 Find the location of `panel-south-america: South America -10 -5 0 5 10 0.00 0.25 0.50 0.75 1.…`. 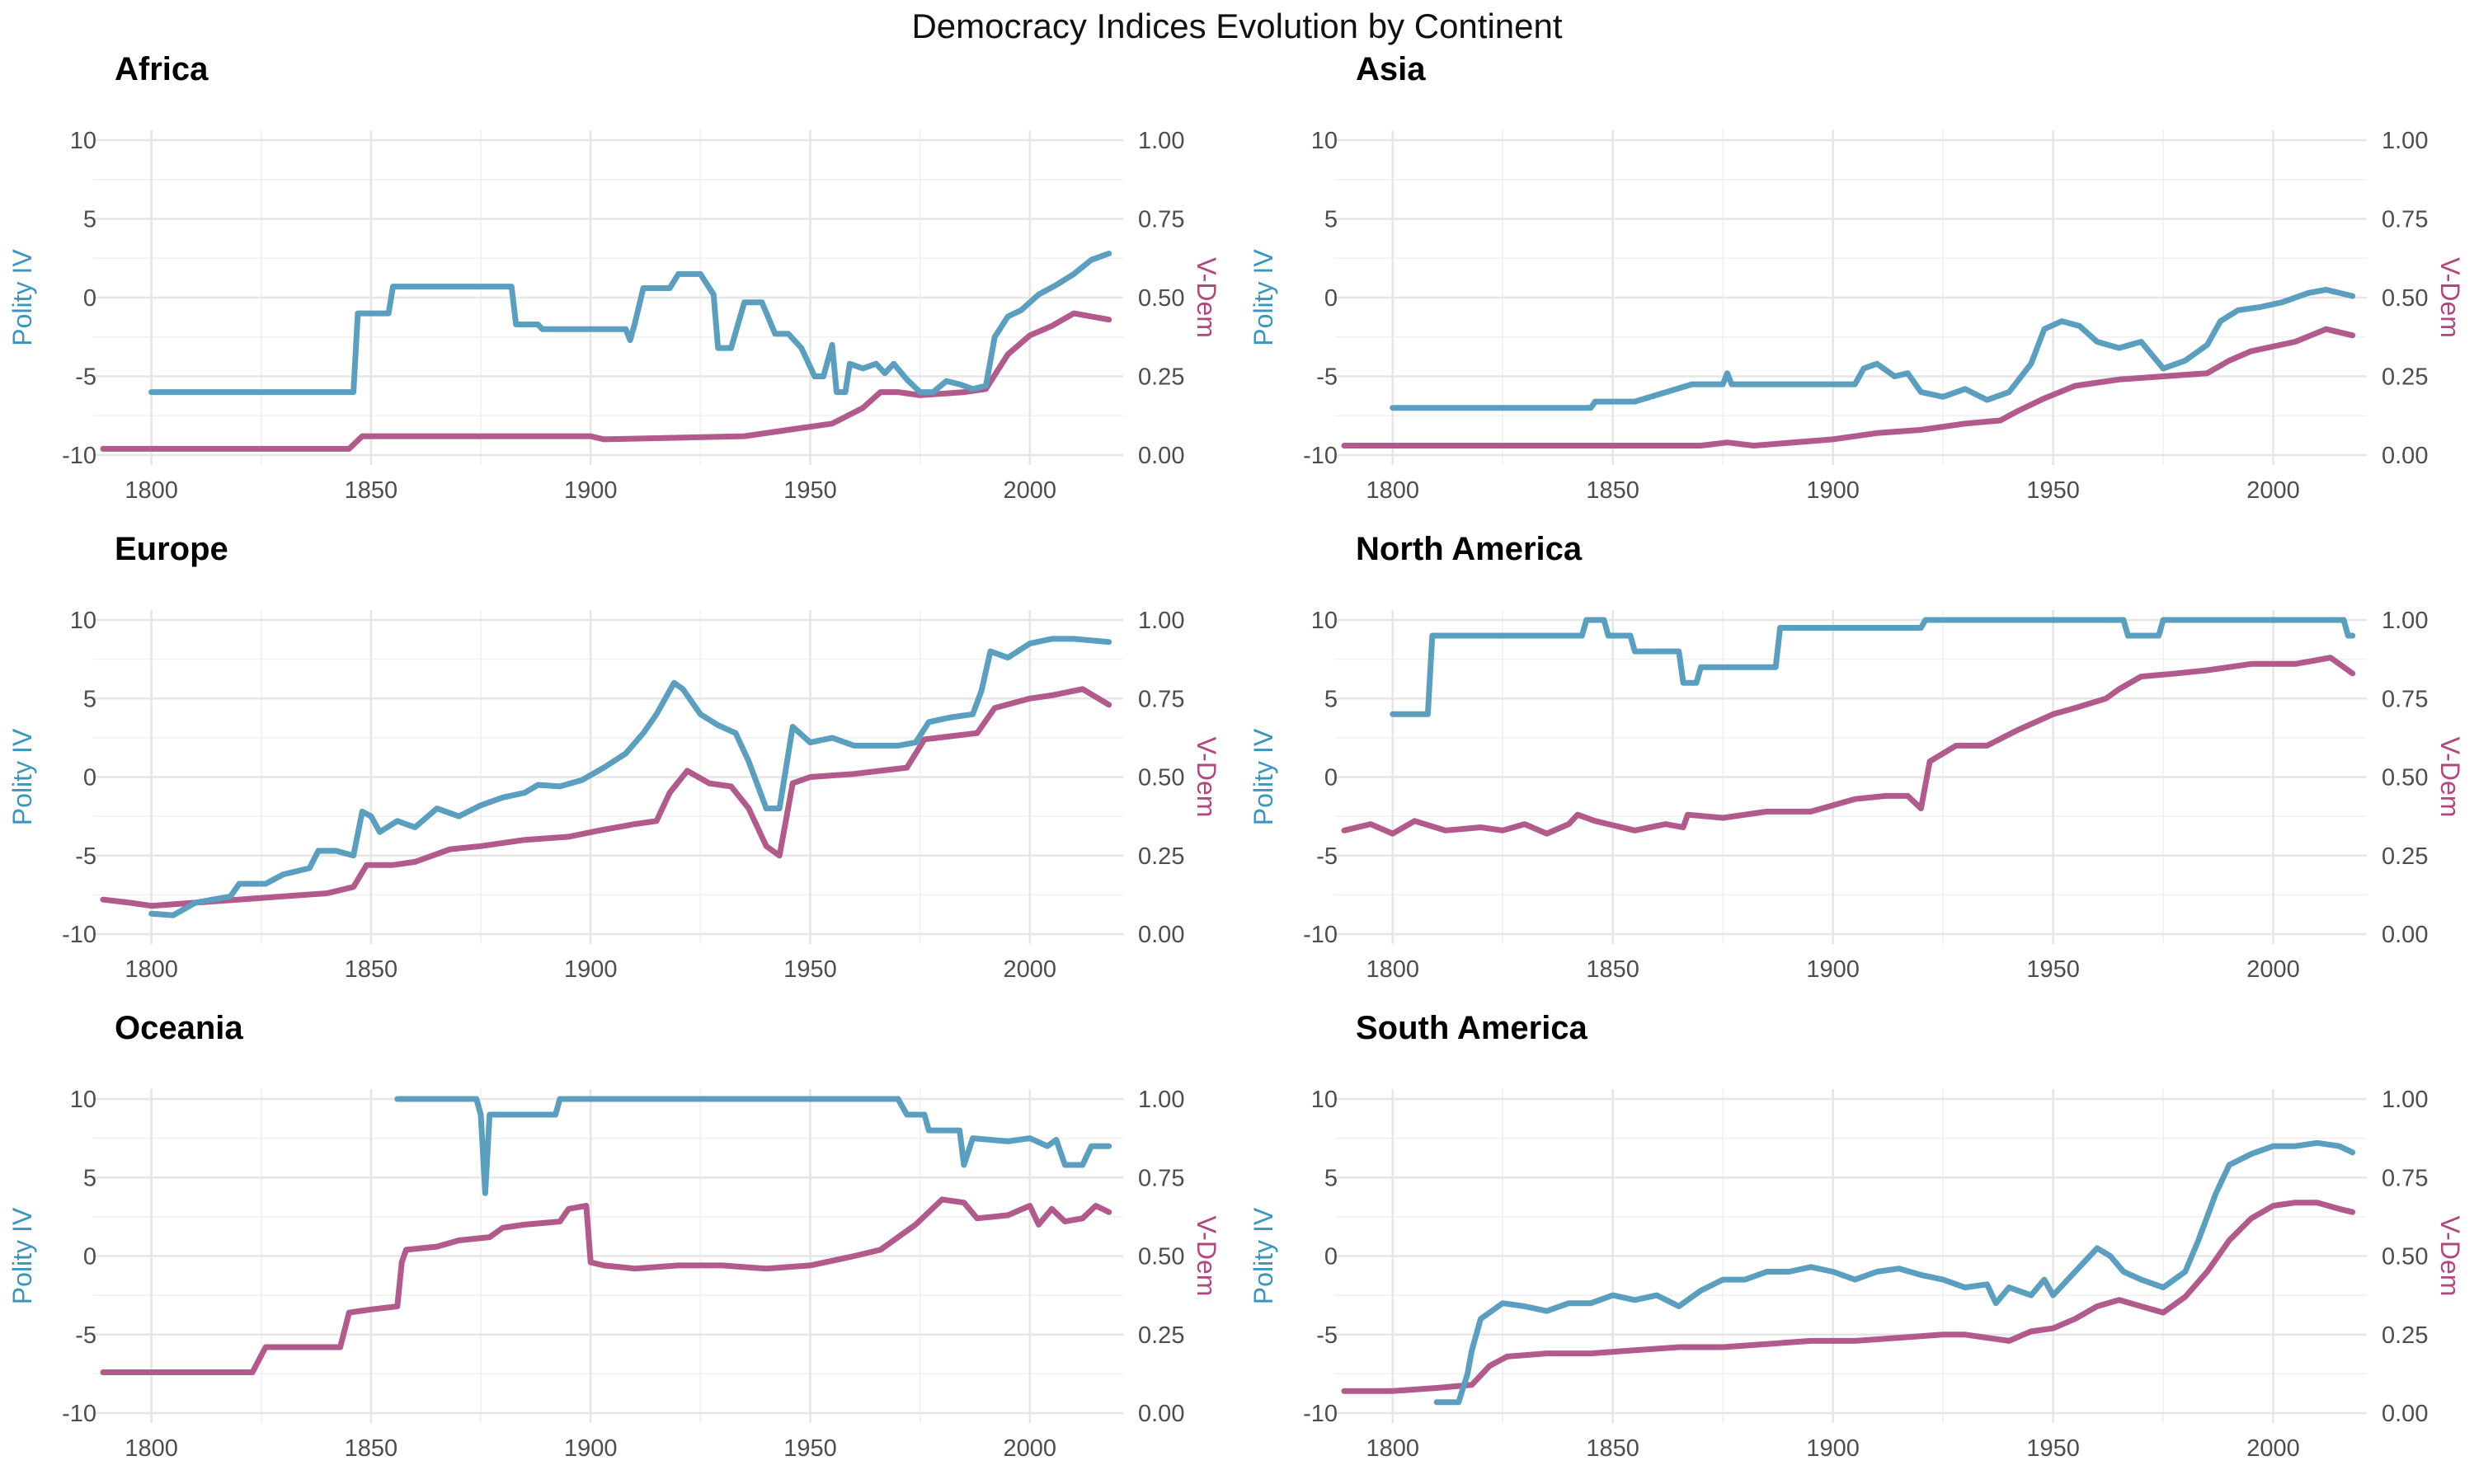

panel-south-america: South America -10 -5 0 5 10 0.00 0.25 0.50 0.75 1.… is located at coordinates (1857, 1236).